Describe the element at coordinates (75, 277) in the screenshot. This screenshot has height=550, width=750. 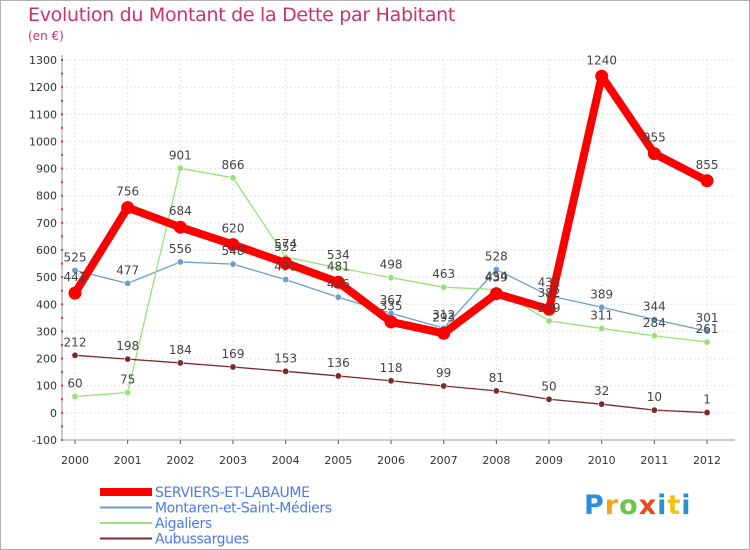
I see `data-label: 441` at that location.